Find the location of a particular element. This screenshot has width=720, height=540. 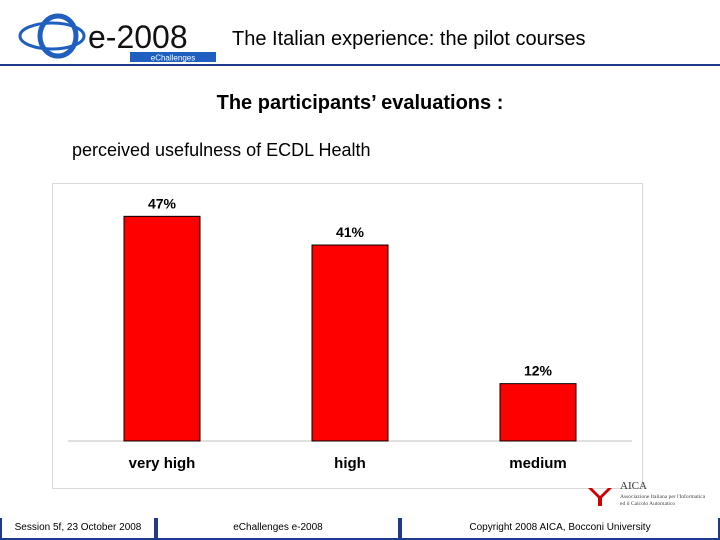

logo-subbar is located at coordinates (173, 57).